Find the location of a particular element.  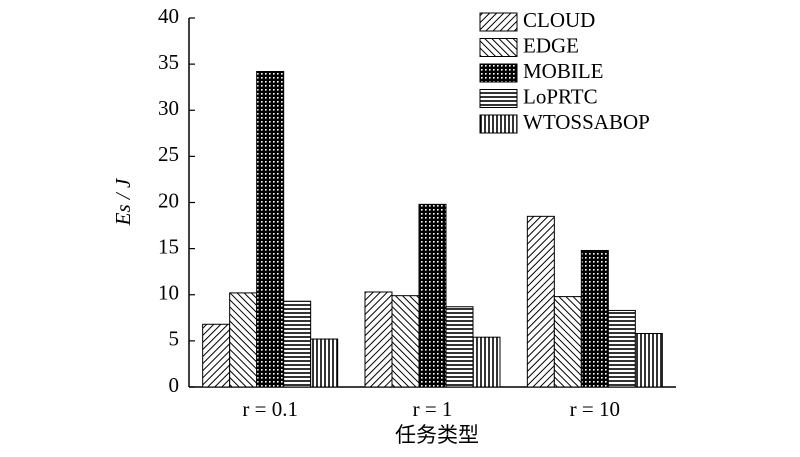

y-tick-label: 0 is located at coordinates (174, 385).